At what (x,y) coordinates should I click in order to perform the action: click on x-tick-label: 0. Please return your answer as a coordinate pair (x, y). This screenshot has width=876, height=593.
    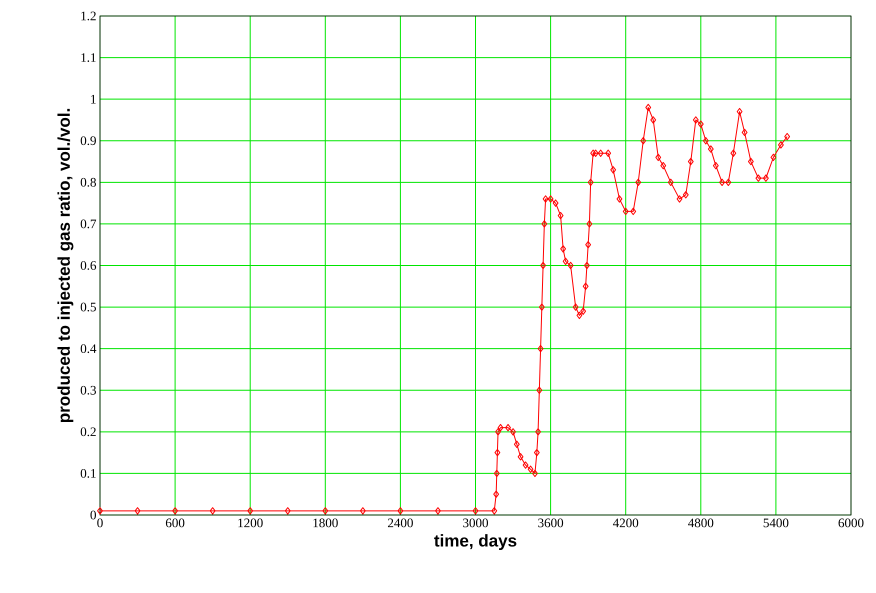
    Looking at the image, I should click on (100, 523).